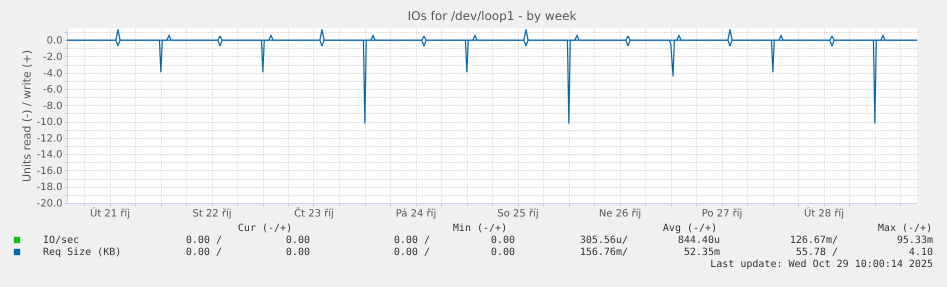  I want to click on text: 55.78 /, so click(817, 252).